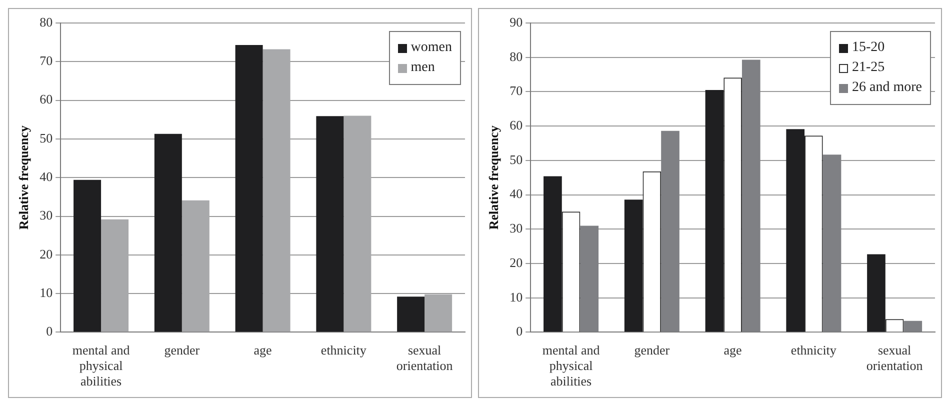 The width and height of the screenshot is (945, 404). Describe the element at coordinates (516, 22) in the screenshot. I see `y-tick-label: 90` at that location.